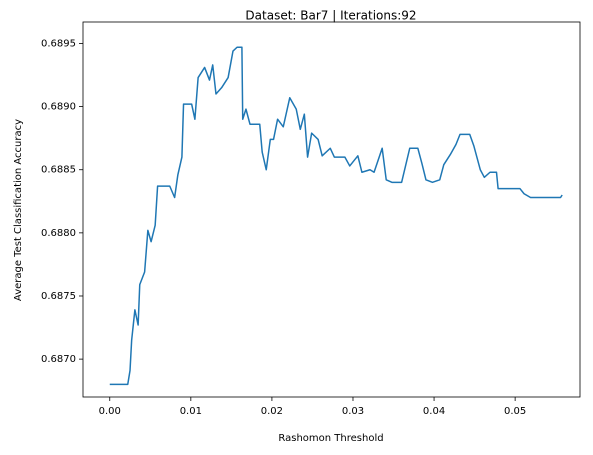  What do you see at coordinates (58, 170) in the screenshot?
I see `y-tick-label: 0.6885` at bounding box center [58, 170].